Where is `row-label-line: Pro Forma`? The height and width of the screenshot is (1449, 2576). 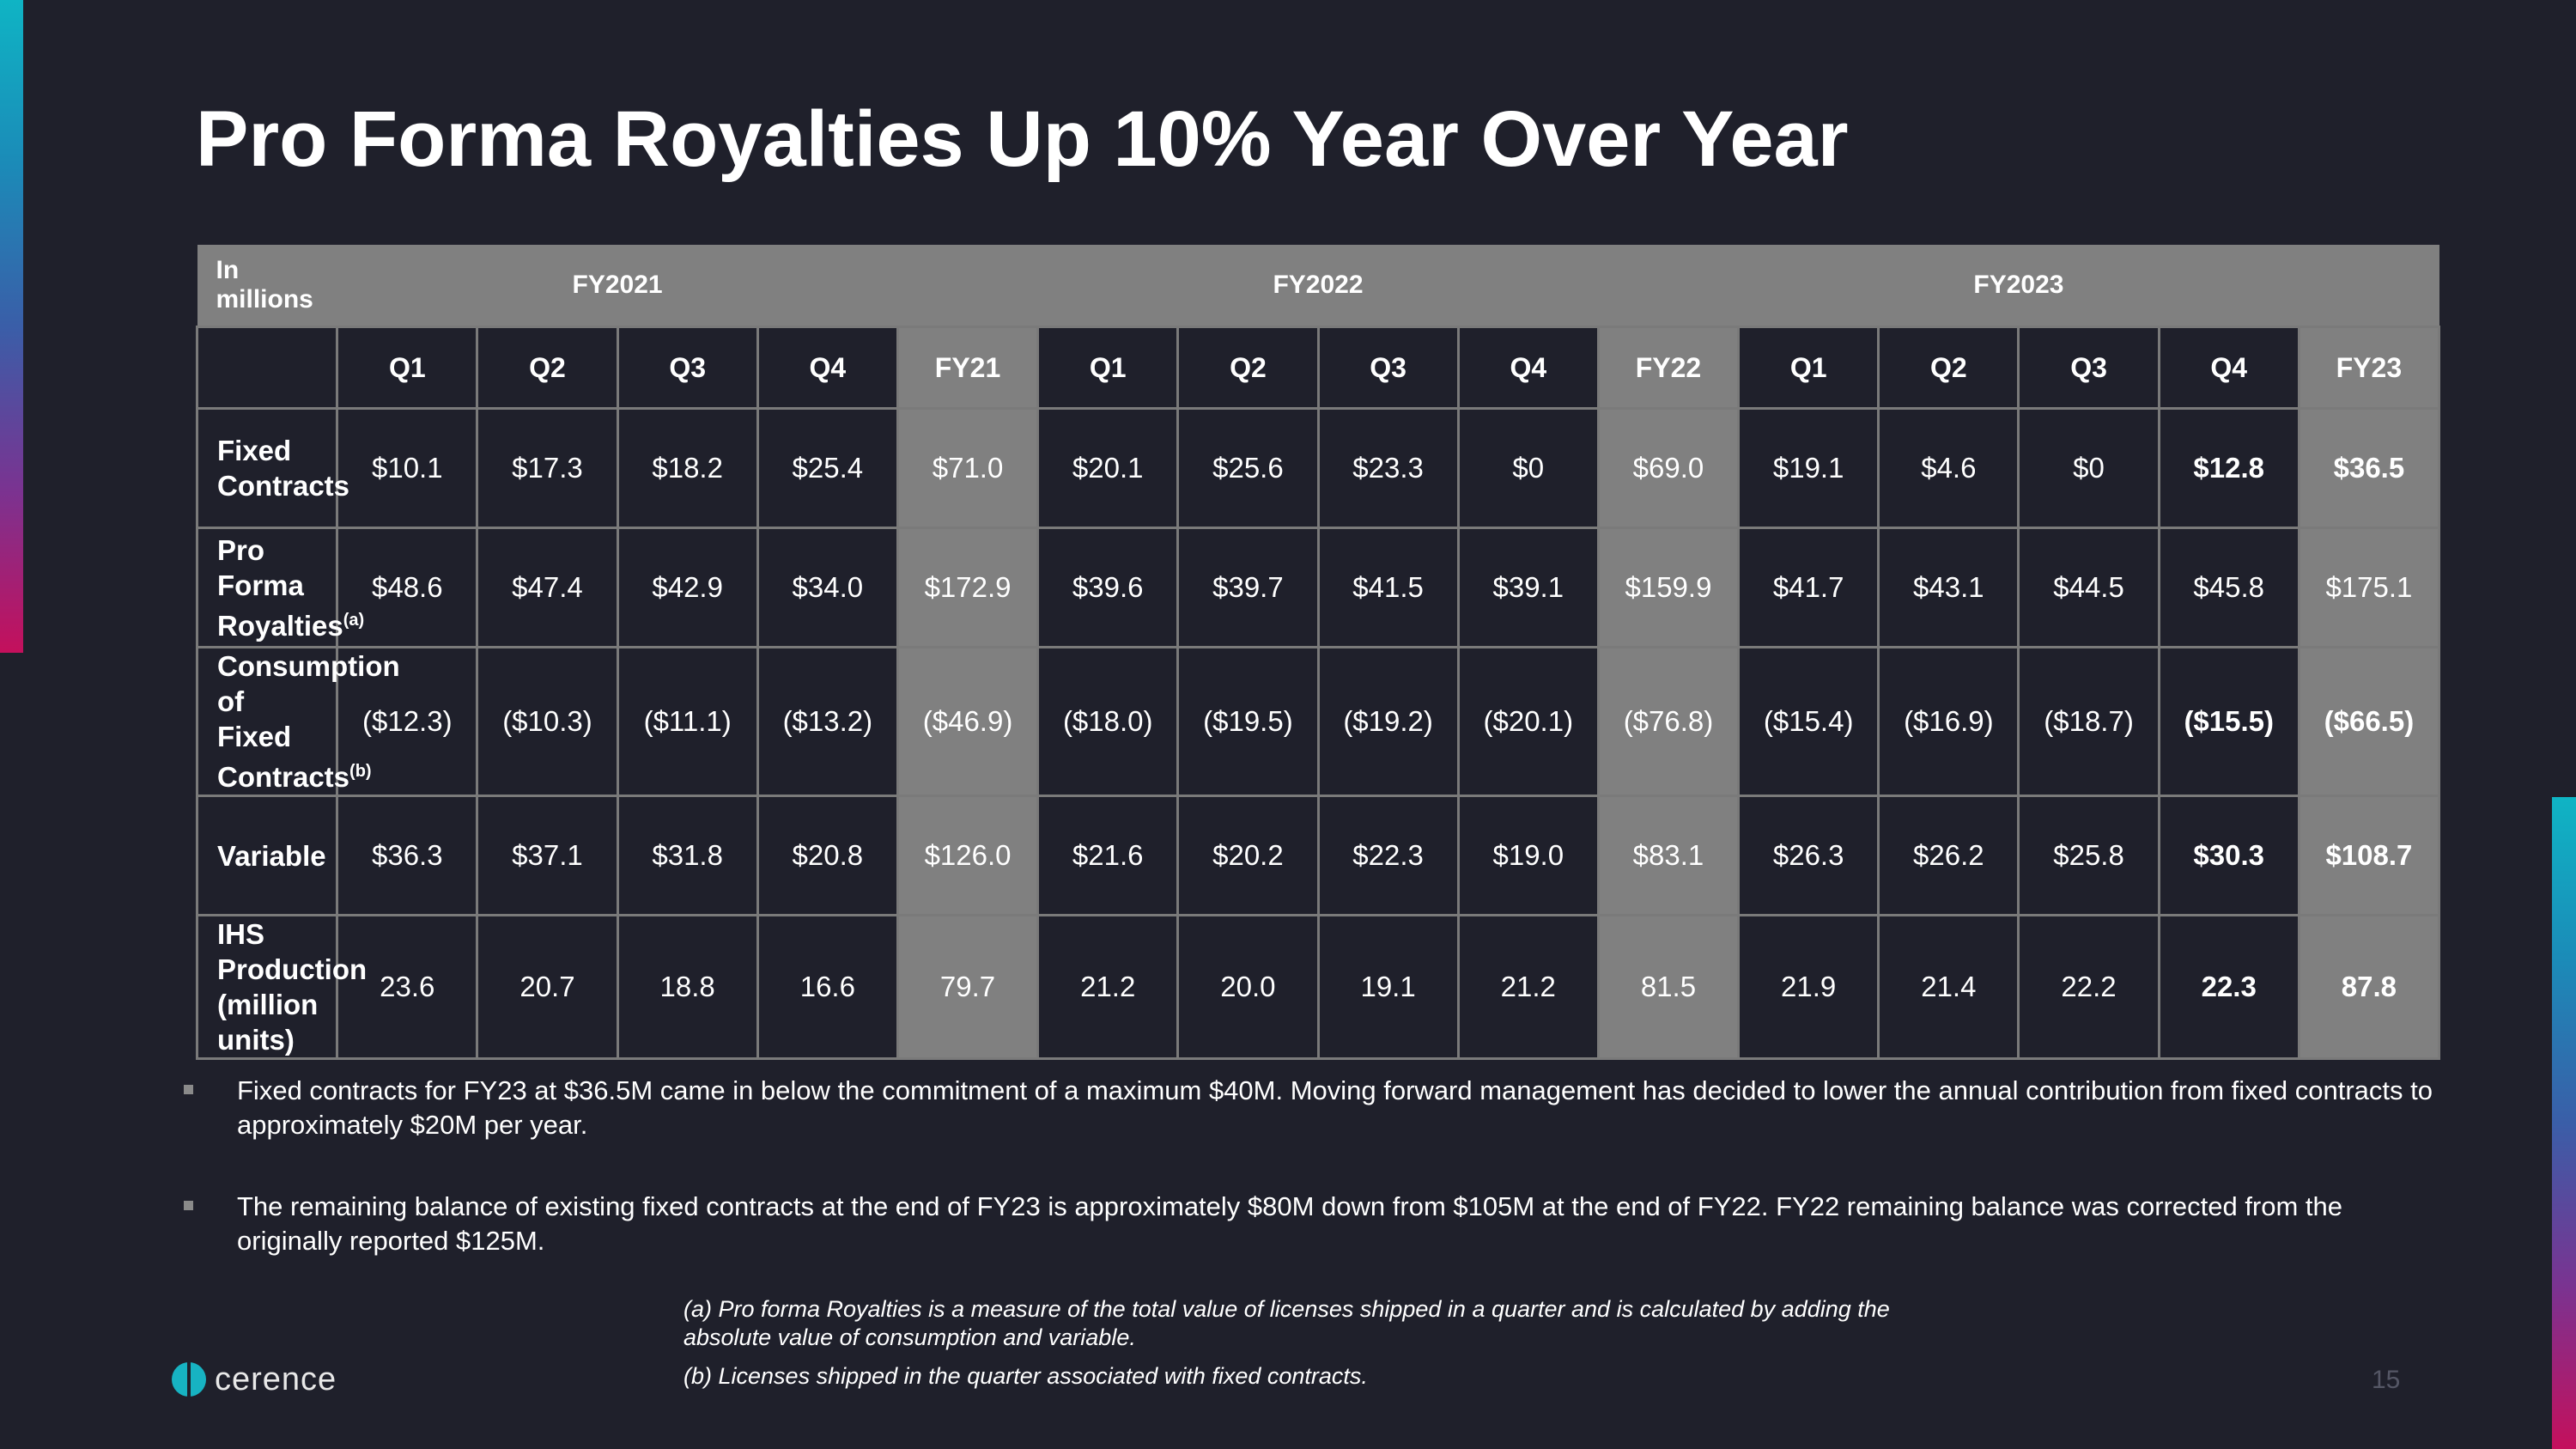
row-label-line: Pro Forma is located at coordinates (260, 567).